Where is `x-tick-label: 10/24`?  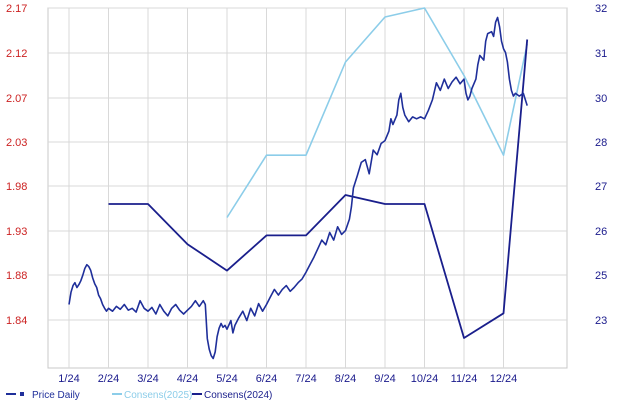 x-tick-label: 10/24 is located at coordinates (425, 379).